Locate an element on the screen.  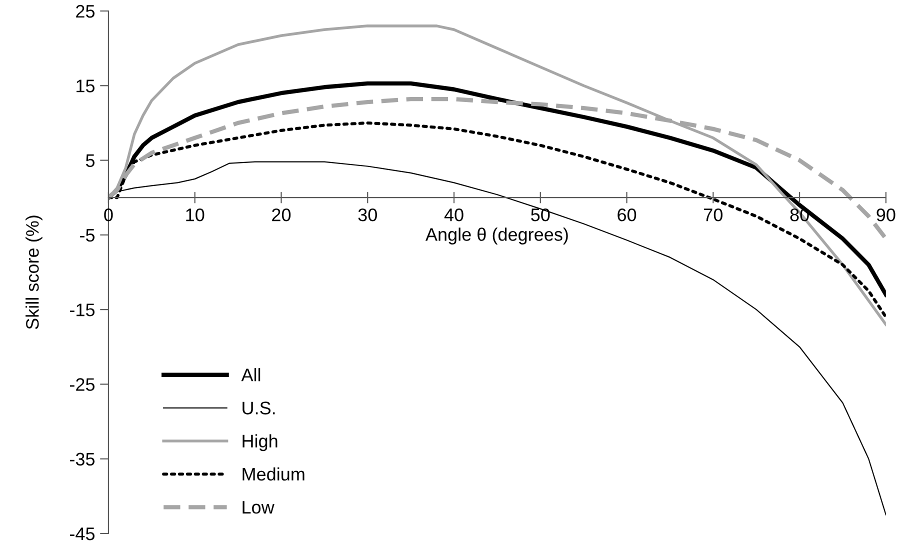
legend-label: All is located at coordinates (250, 375).